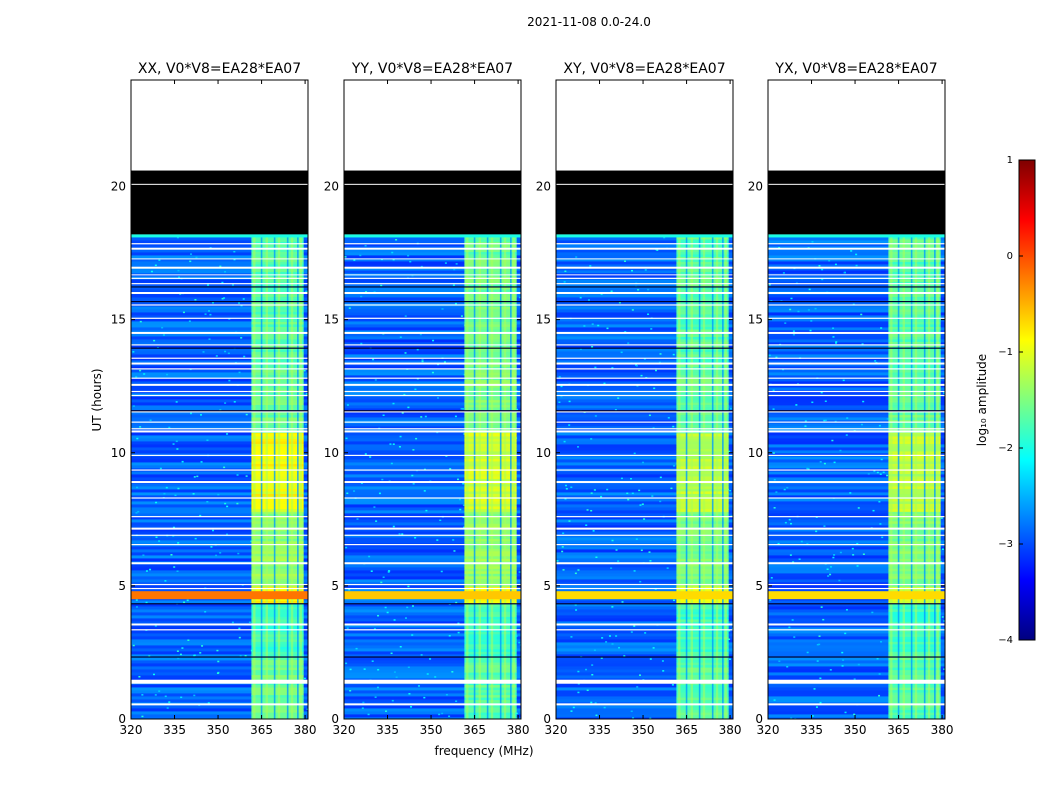  What do you see at coordinates (982, 400) in the screenshot?
I see `colorbar-label: log₁₀ amplitude` at bounding box center [982, 400].